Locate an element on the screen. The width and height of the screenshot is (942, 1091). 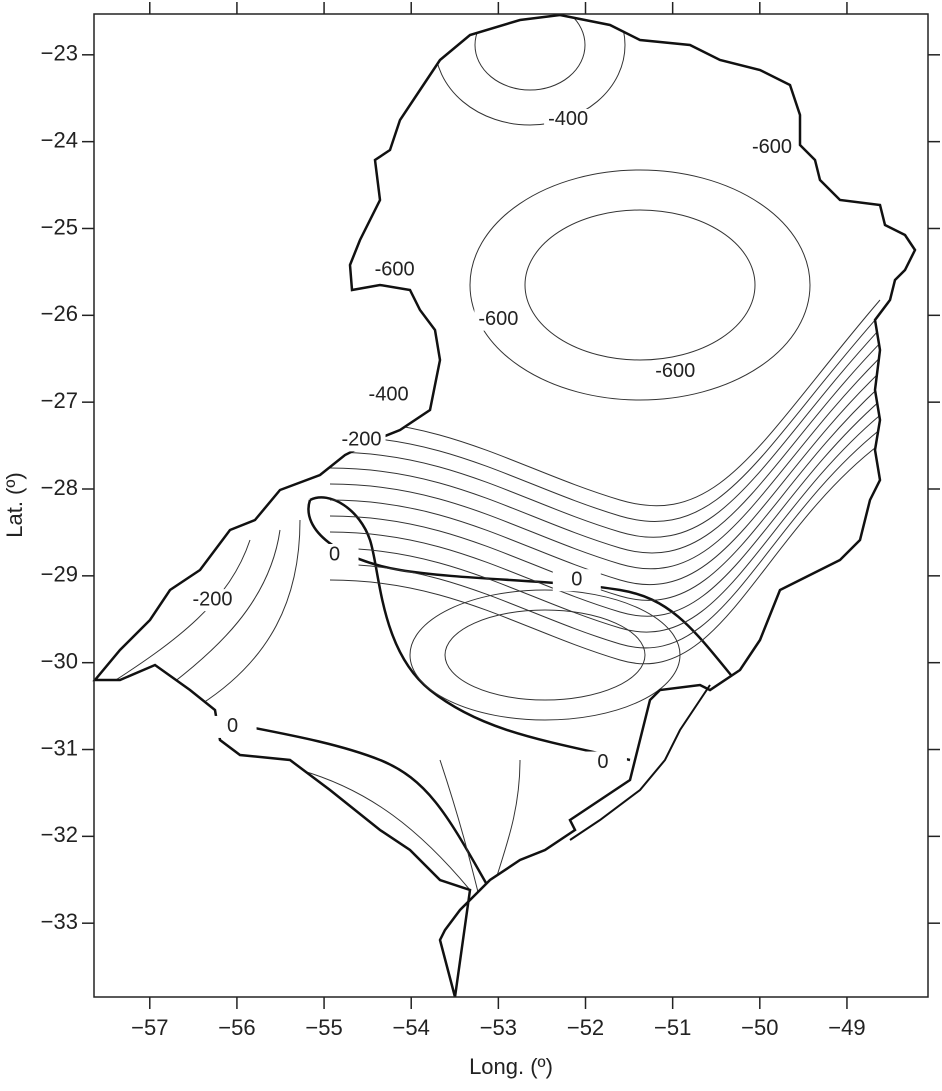
x-axis-label: Long. (º) is located at coordinates (511, 1066).